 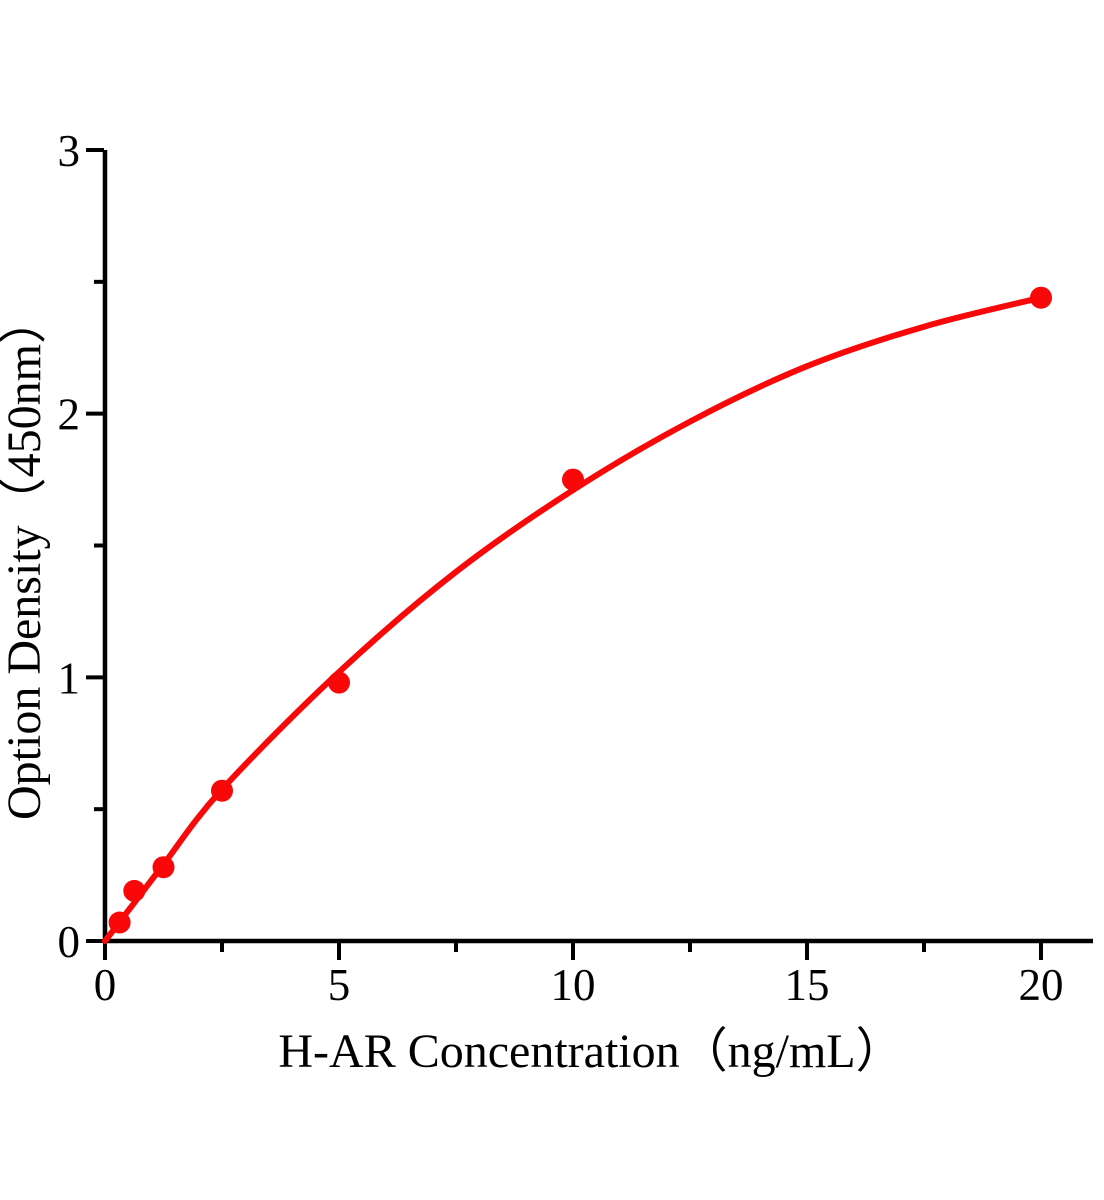 I want to click on x-axis-title: H-AR Concentration（ng/mL）, so click(x=590, y=1051).